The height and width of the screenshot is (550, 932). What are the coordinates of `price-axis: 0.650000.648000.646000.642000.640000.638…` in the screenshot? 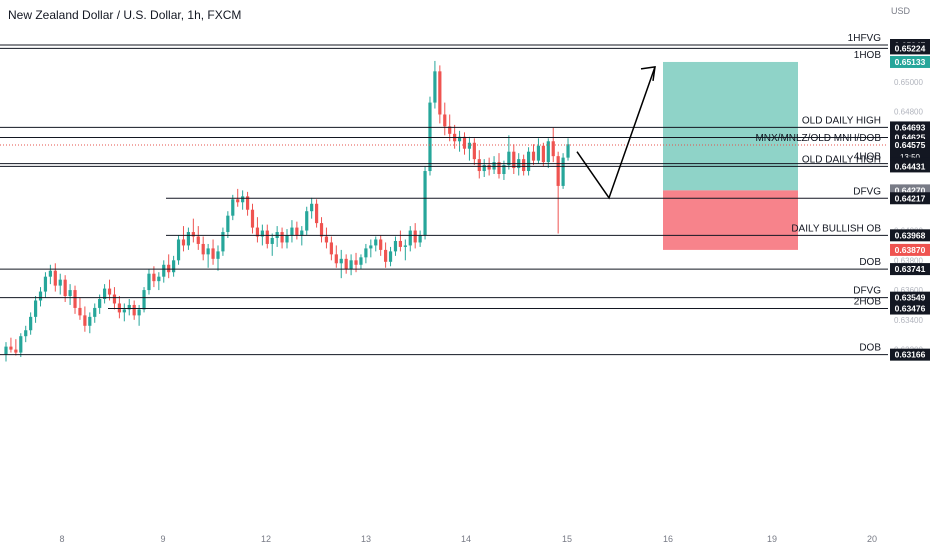 It's located at (910, 200).